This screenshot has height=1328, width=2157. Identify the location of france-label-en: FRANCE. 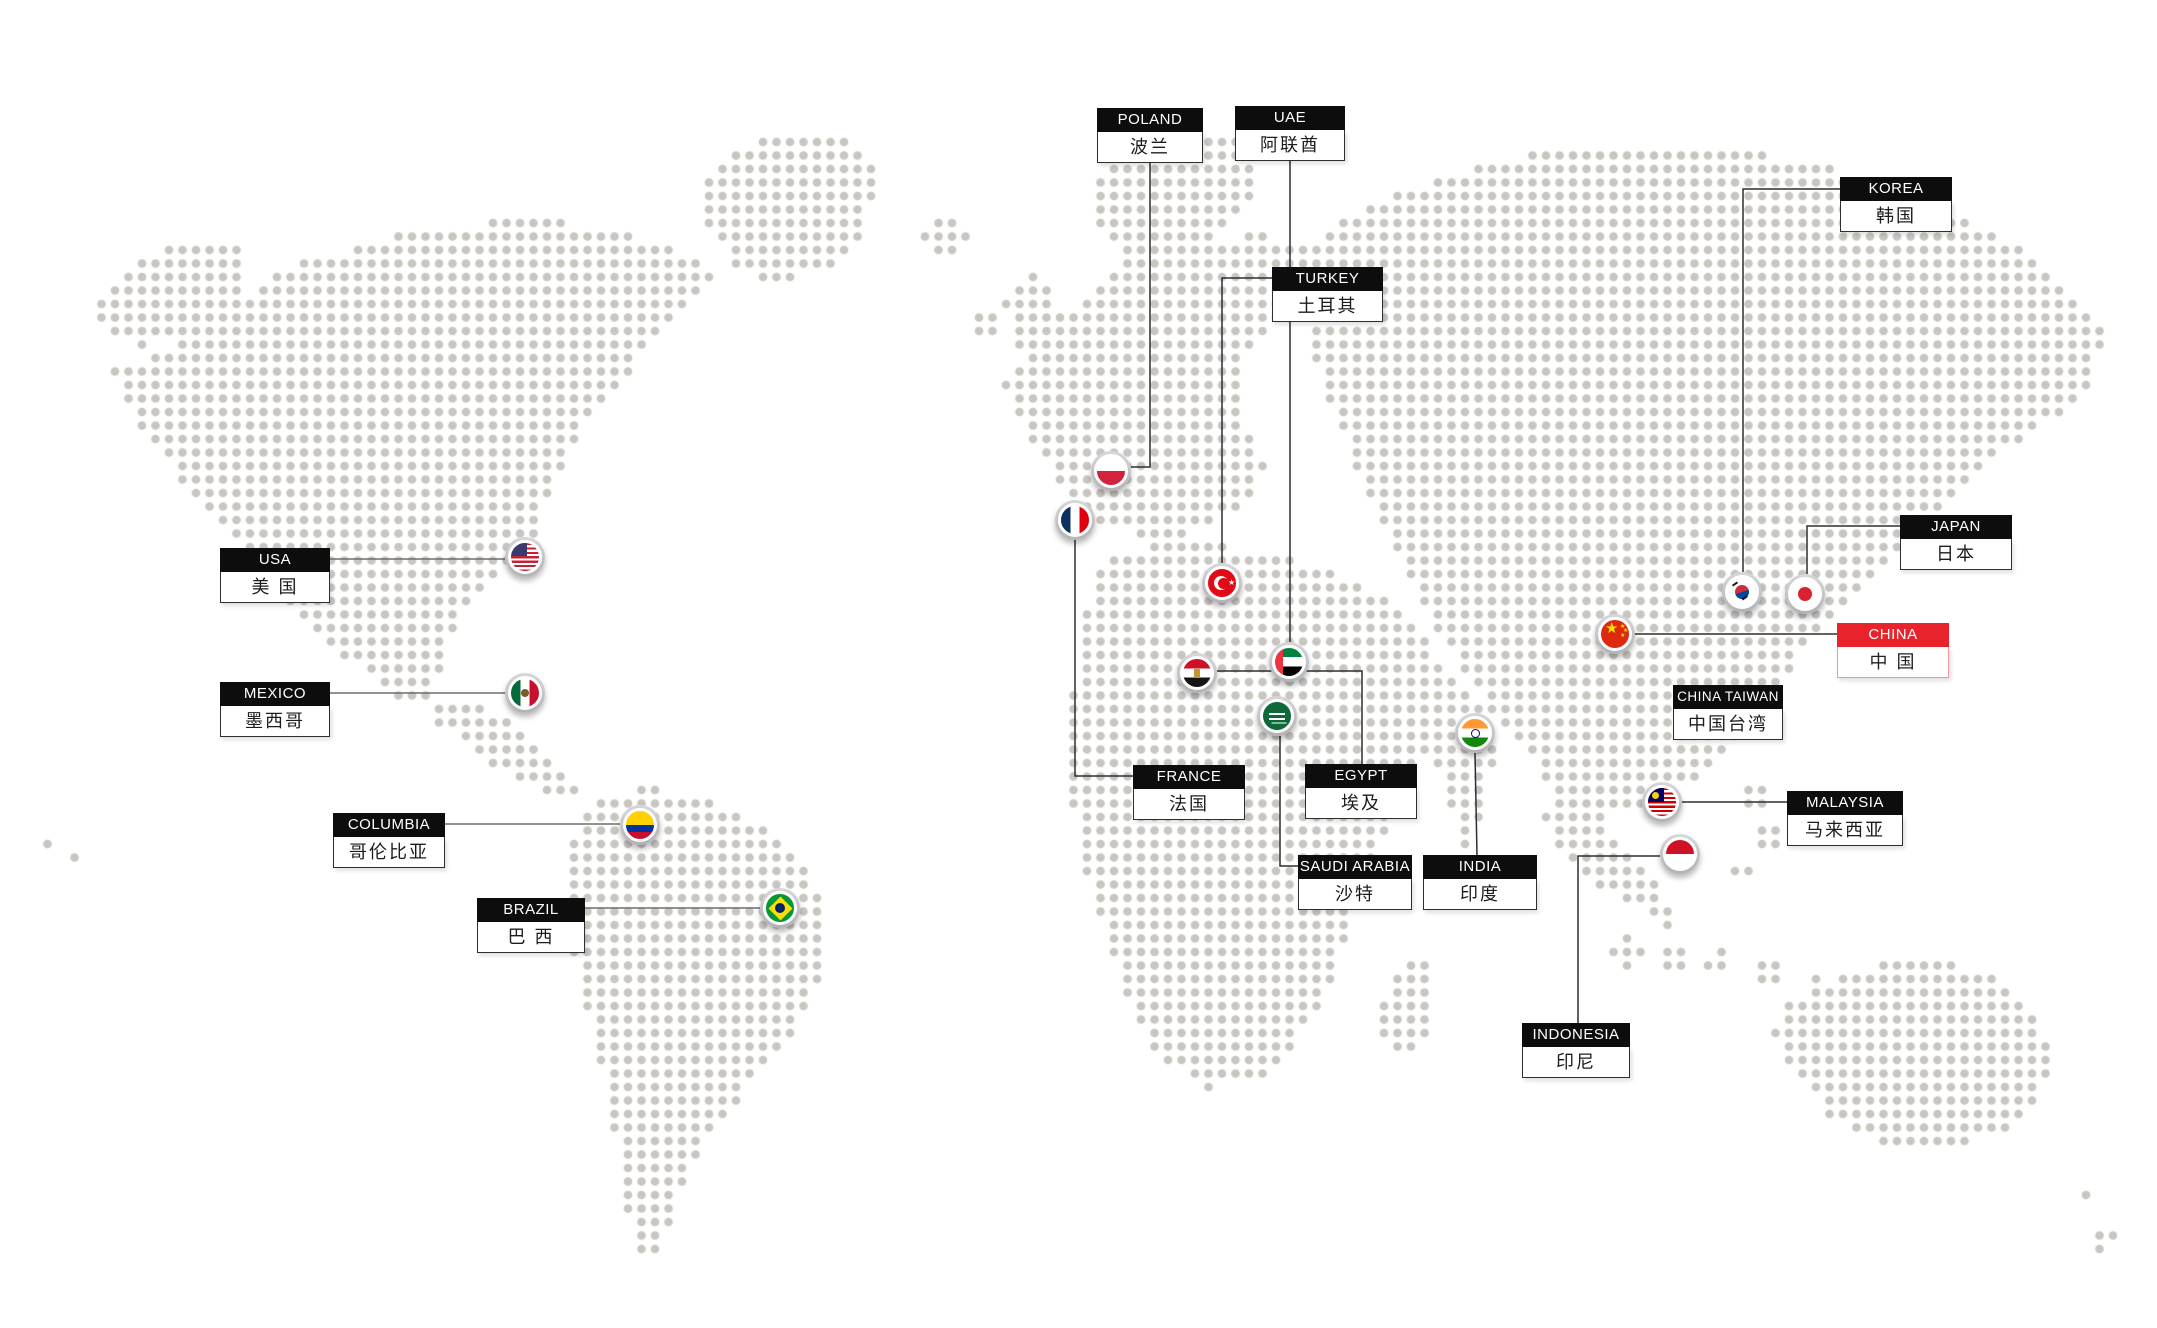
(1189, 777).